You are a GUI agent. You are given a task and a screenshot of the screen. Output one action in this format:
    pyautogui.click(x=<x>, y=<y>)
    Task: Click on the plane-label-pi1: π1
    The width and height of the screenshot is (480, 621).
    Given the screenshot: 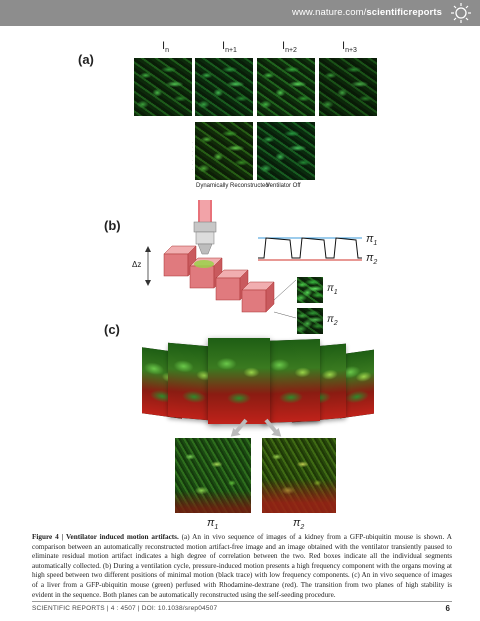 What is the action you would take?
    pyautogui.click(x=332, y=289)
    